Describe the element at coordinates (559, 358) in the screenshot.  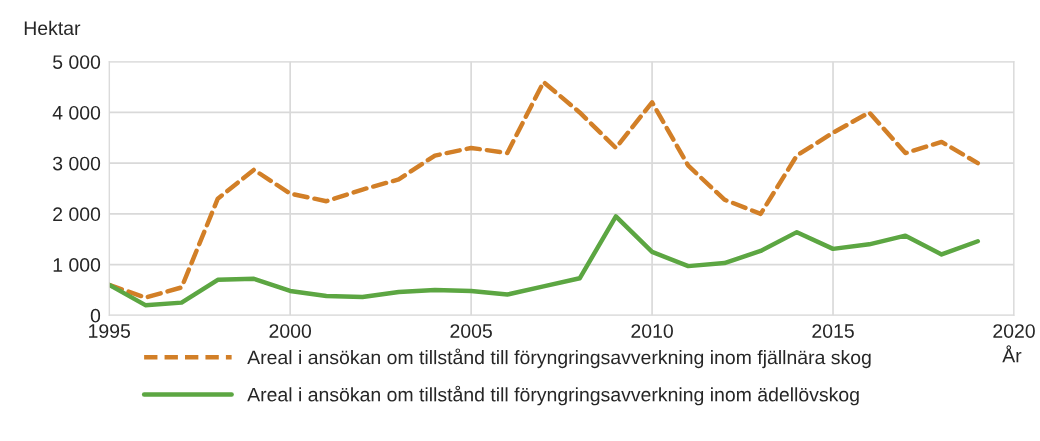
I see `legend-label: Areal i ansökan om tillstånd till föryngringsavverkning inom fjällnära skog` at that location.